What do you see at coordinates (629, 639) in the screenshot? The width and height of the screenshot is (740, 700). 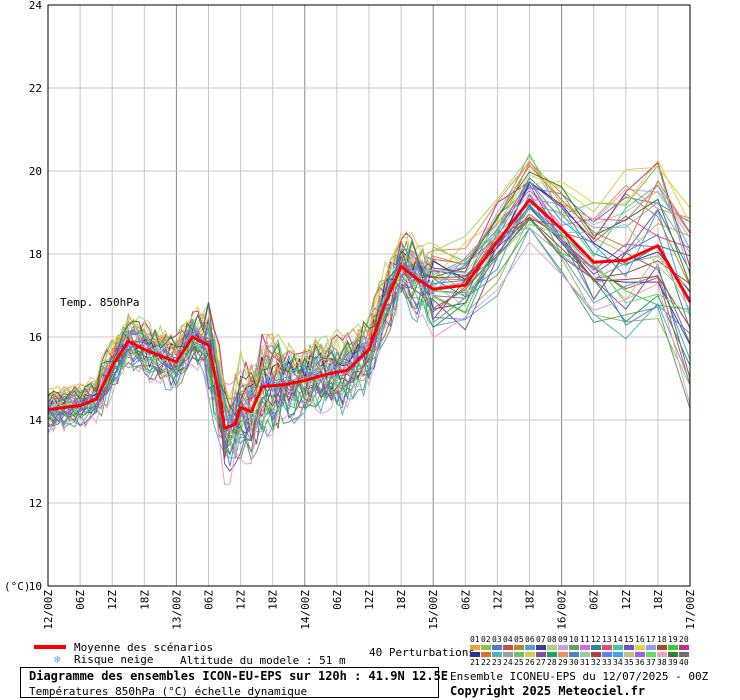 I see `member-number: 15` at bounding box center [629, 639].